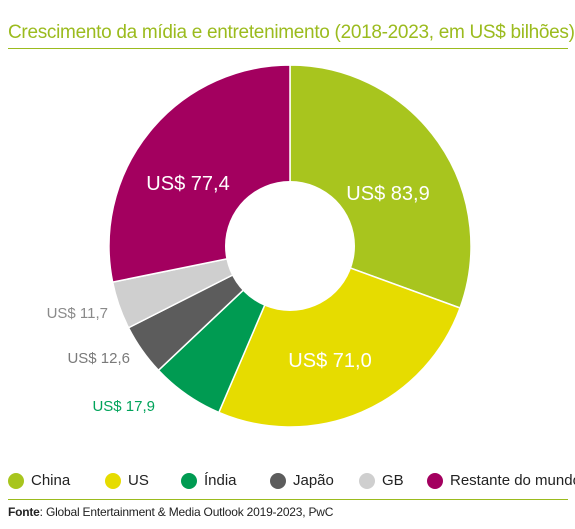  I want to click on legend-swatch-gb, so click(367, 480).